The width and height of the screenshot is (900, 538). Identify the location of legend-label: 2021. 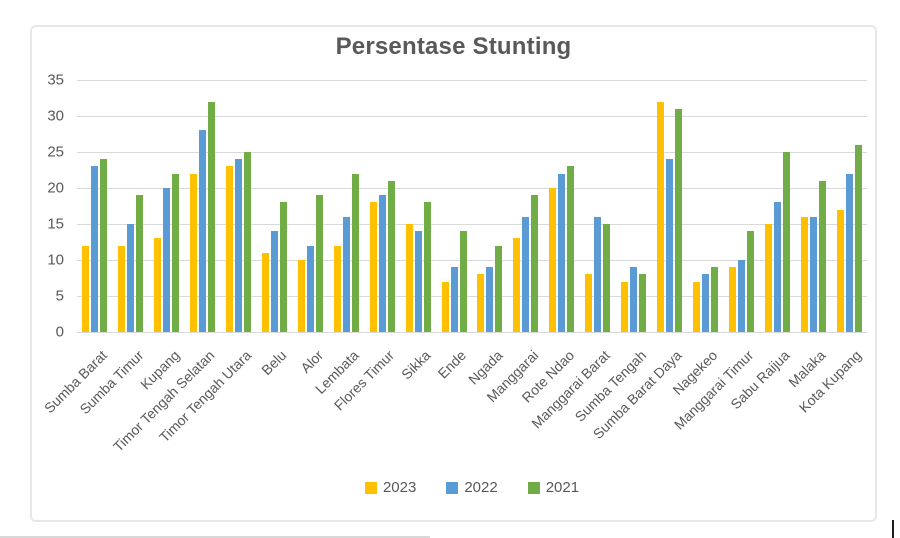
(562, 487).